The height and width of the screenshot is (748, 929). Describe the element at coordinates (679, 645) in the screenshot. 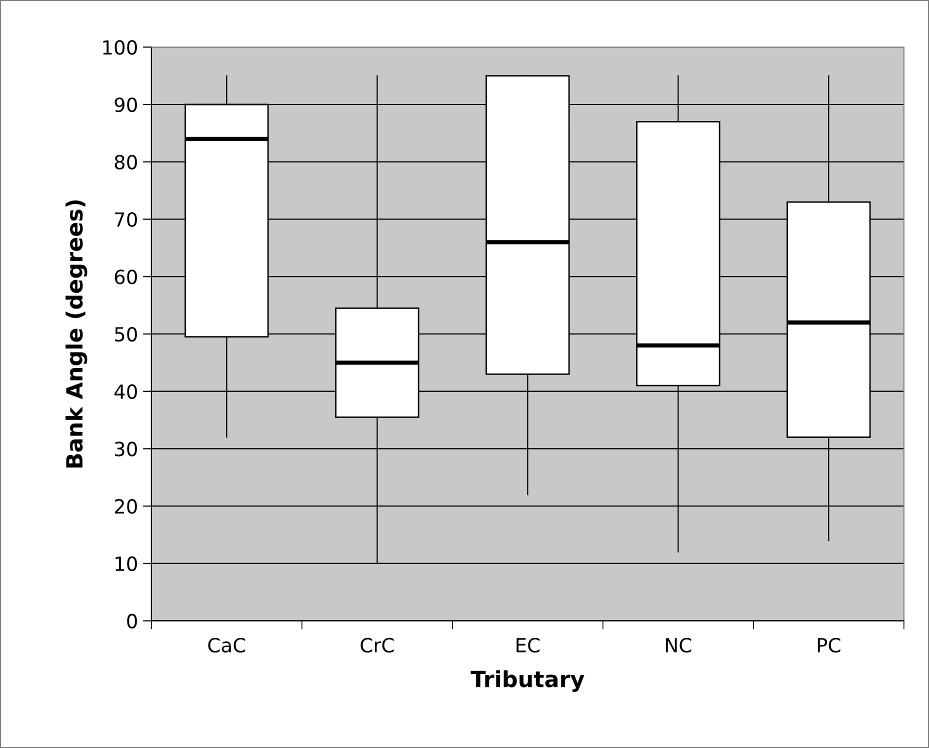

I see `x-tick-label: NC` at that location.